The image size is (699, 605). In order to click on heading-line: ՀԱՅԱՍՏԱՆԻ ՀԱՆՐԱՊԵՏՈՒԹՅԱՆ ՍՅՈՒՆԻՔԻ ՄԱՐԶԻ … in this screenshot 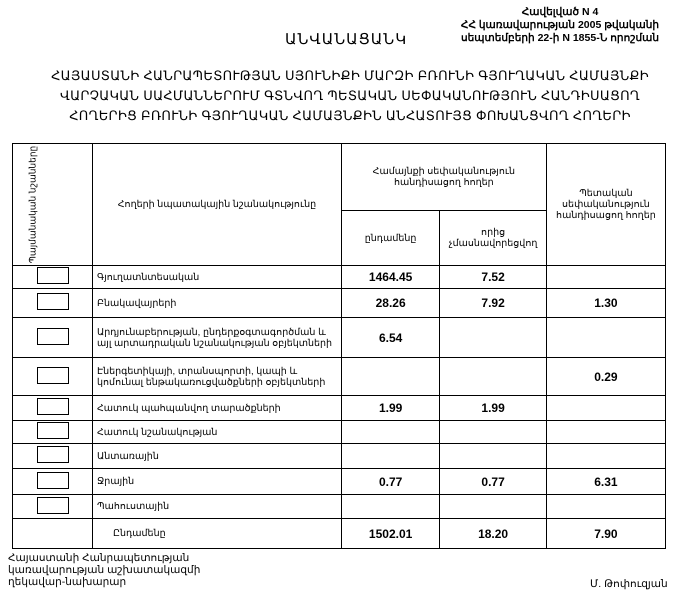, I will do `click(350, 75)`.